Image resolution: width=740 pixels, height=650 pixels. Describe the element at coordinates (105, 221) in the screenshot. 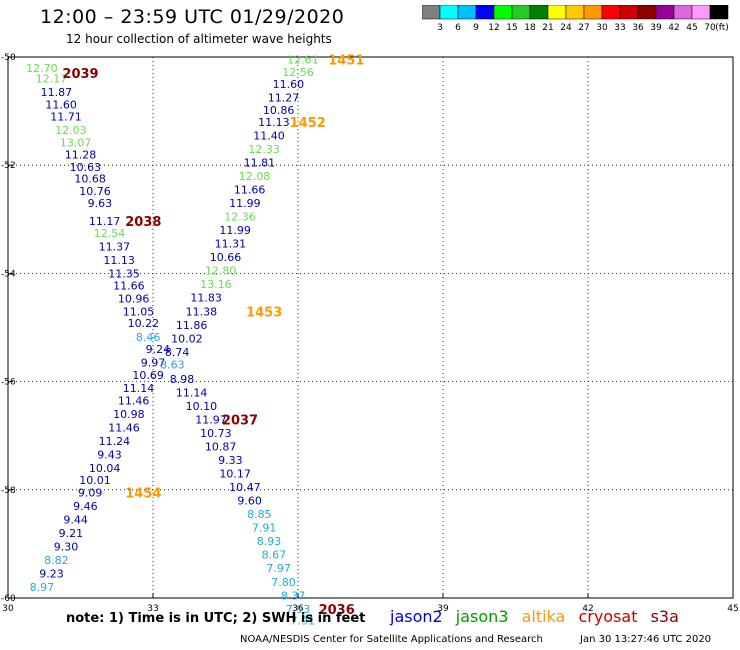

I see `data-point-label: 11.17` at that location.